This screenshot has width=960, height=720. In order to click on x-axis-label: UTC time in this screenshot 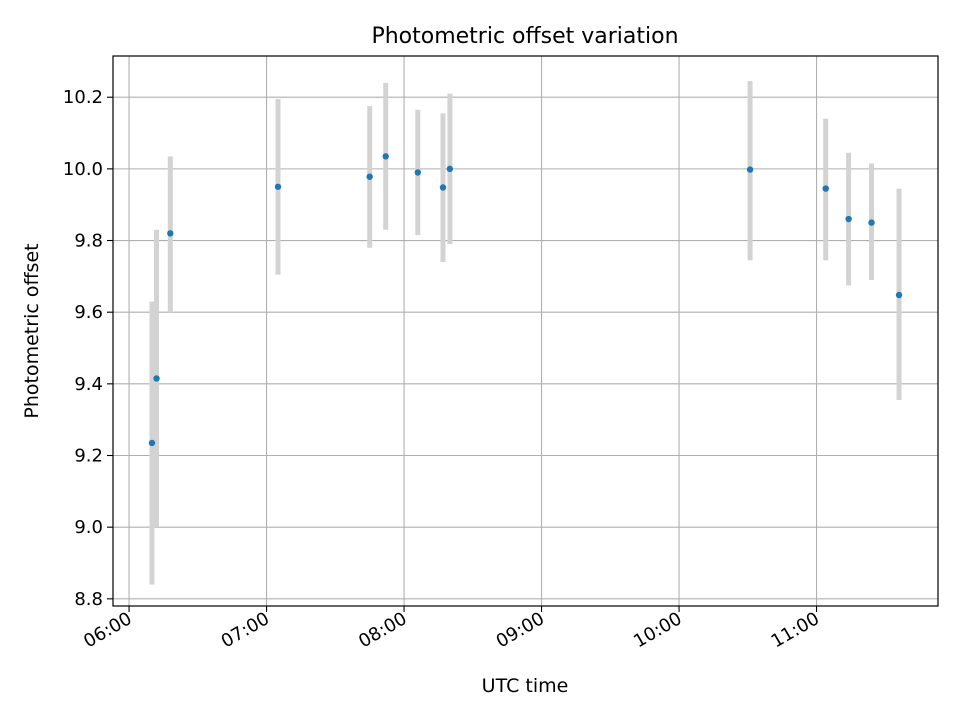, I will do `click(525, 686)`.